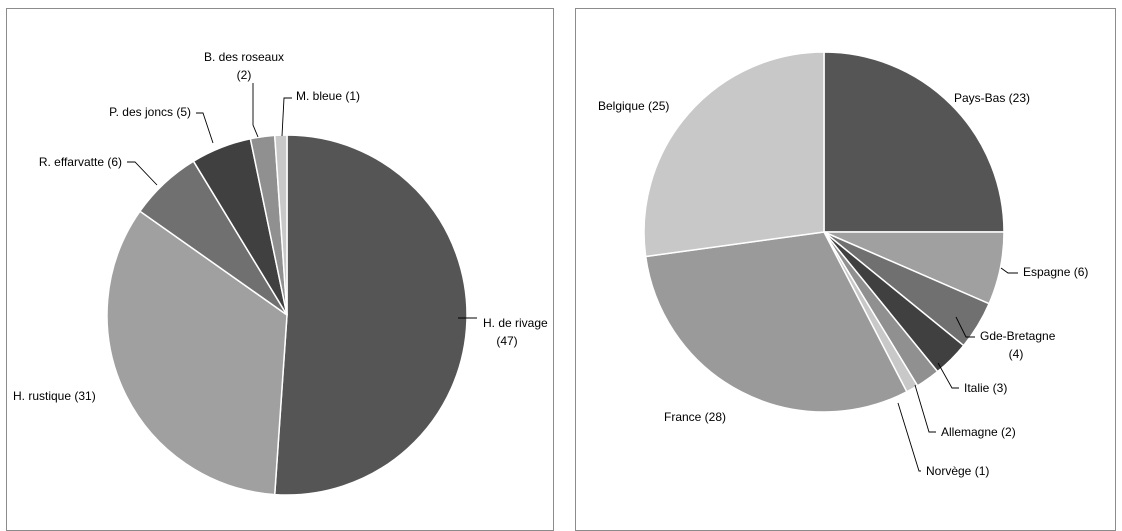 The height and width of the screenshot is (531, 1122). Describe the element at coordinates (54, 396) in the screenshot. I see `data-label-h-rustique: H. rustique (31)` at that location.